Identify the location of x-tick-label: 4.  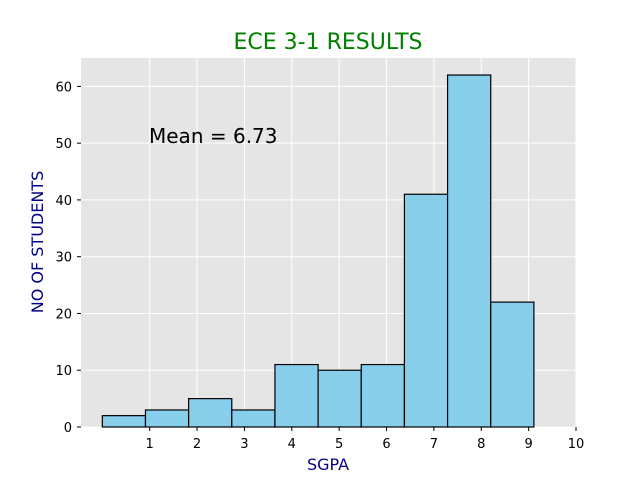
(292, 444).